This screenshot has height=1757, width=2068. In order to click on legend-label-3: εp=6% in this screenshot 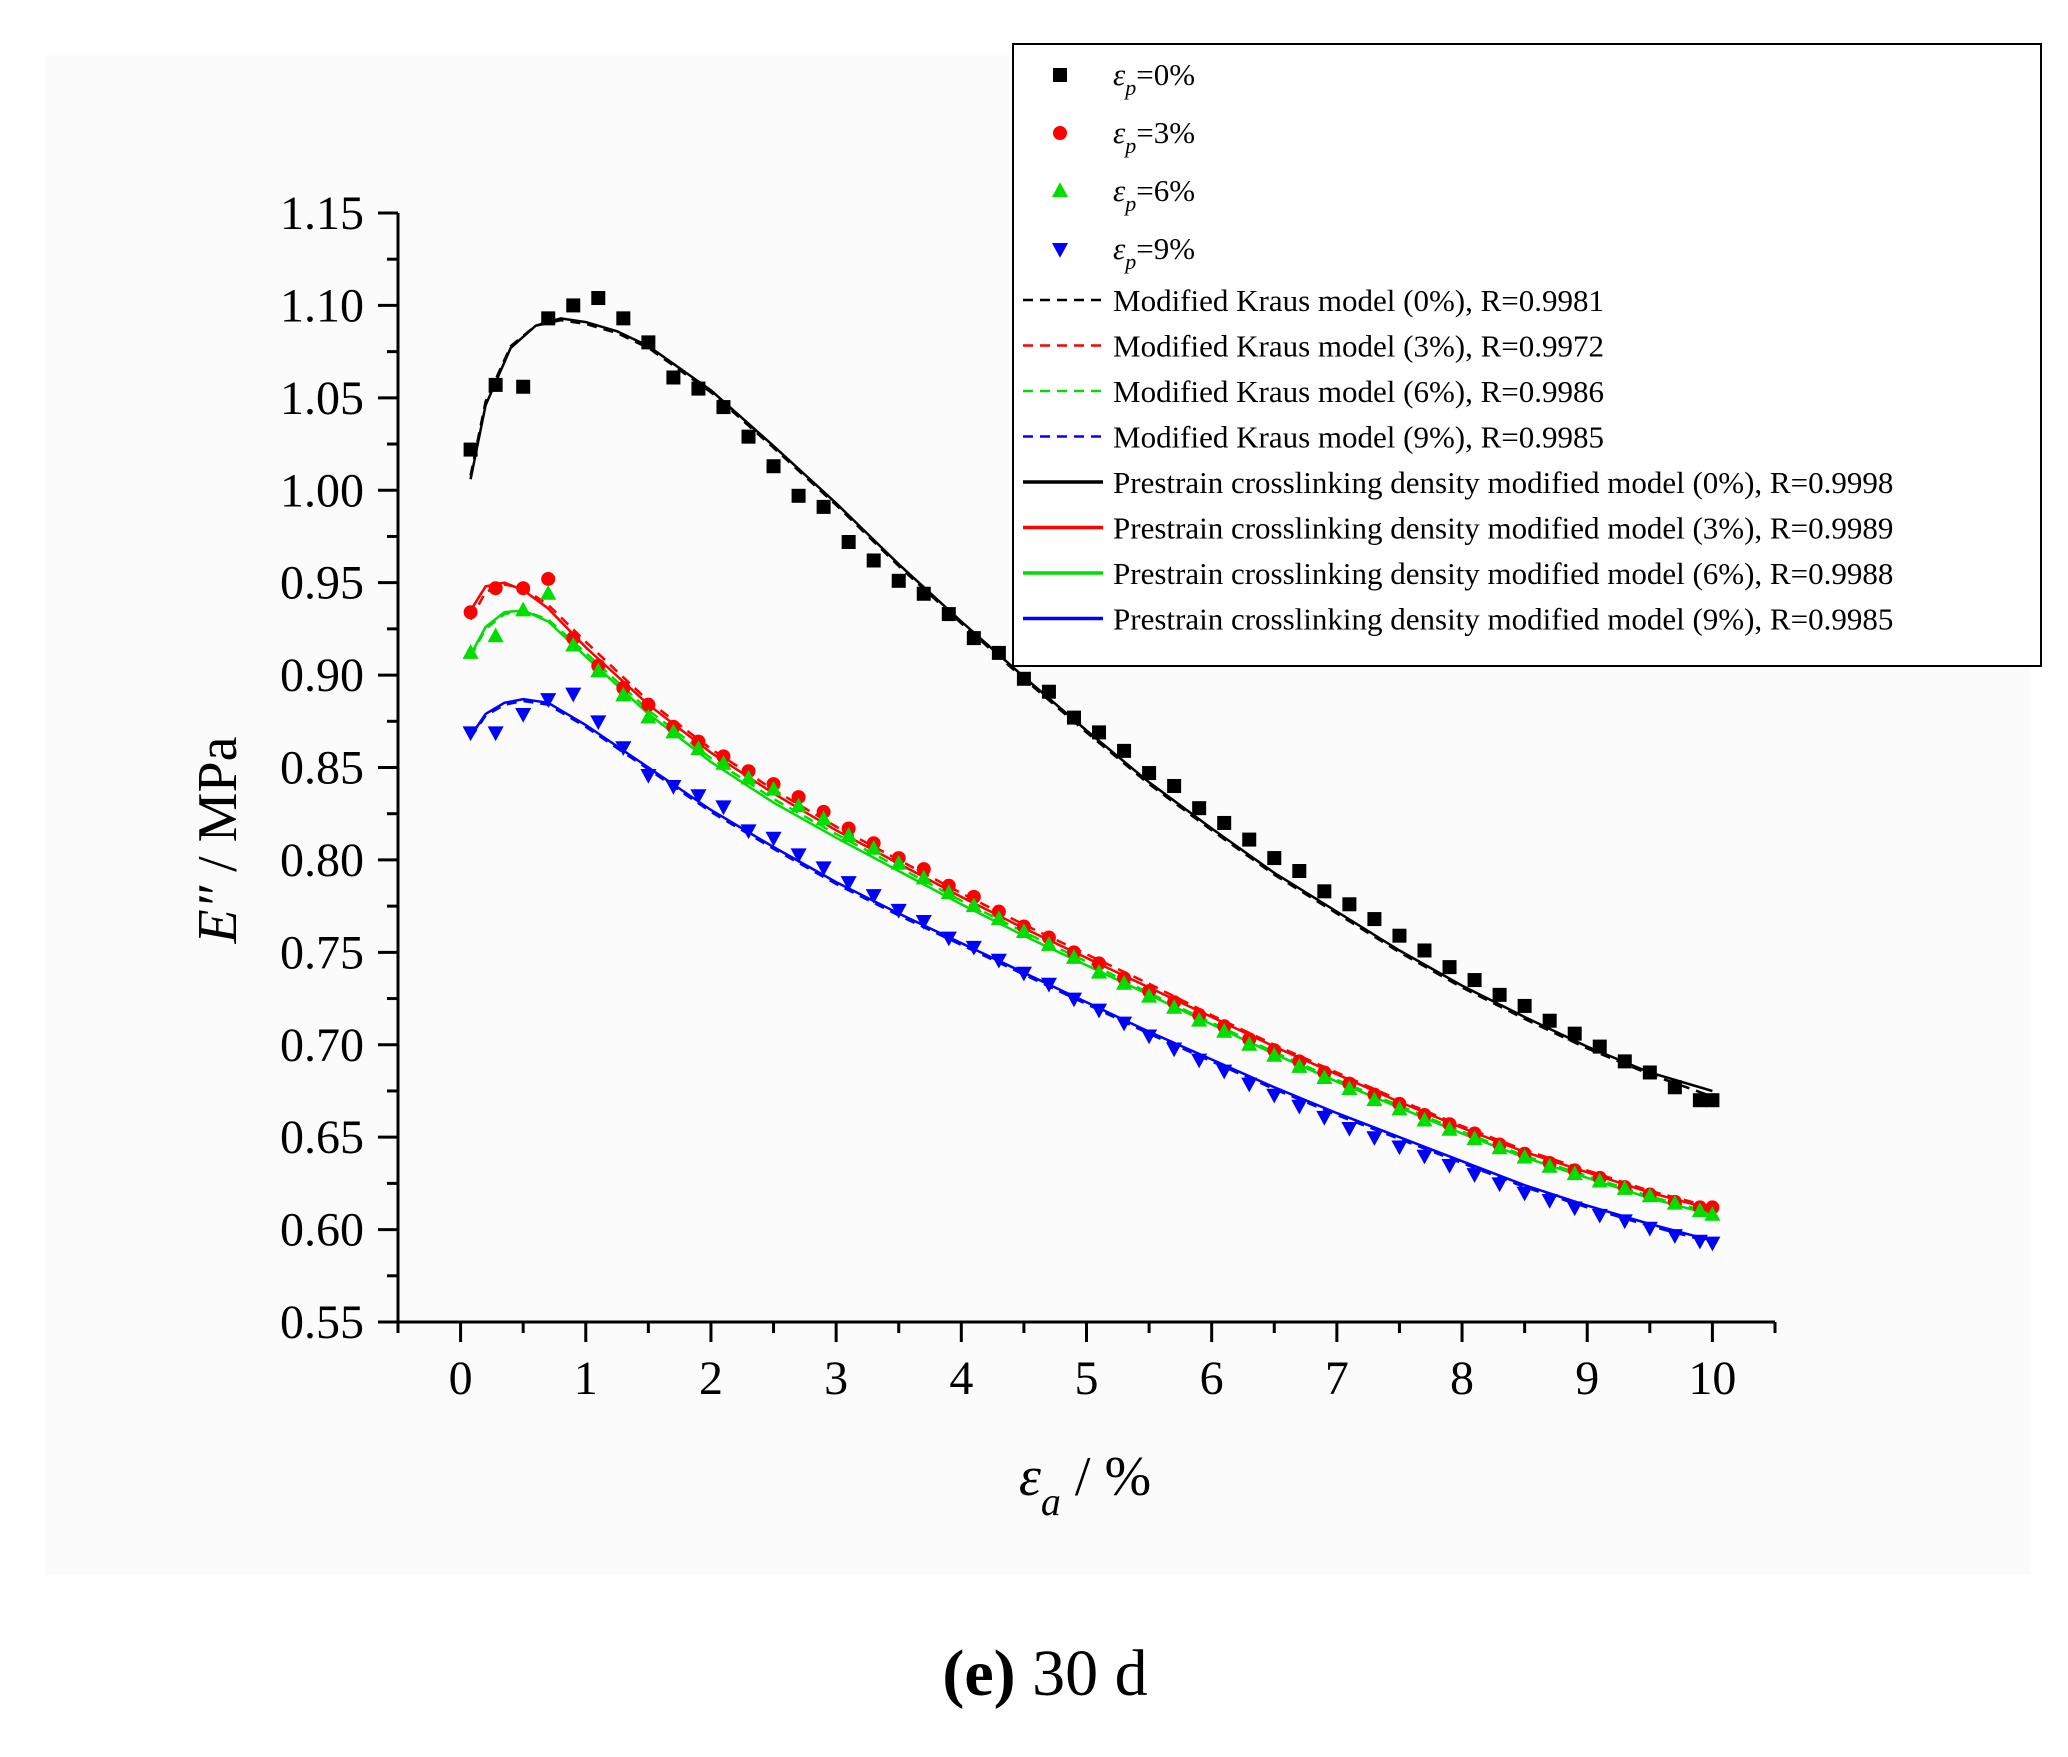, I will do `click(1154, 194)`.